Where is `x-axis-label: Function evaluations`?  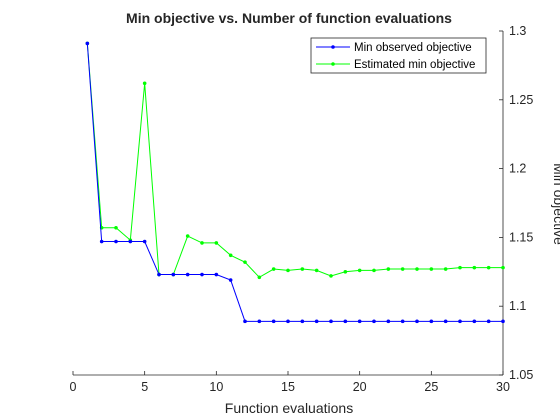
x-axis-label: Function evaluations is located at coordinates (289, 408).